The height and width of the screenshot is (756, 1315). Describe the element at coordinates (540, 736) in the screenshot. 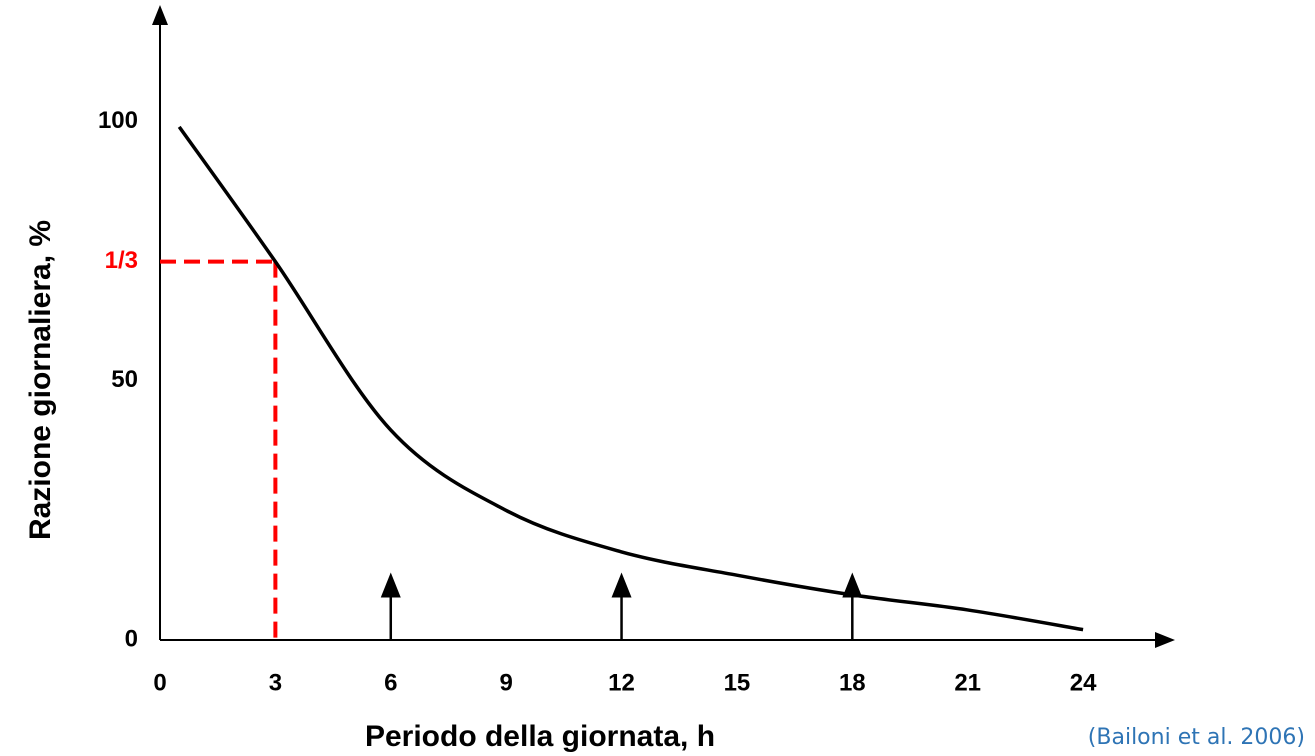

I see `x-axis-title: Periodo della giornata, h` at that location.